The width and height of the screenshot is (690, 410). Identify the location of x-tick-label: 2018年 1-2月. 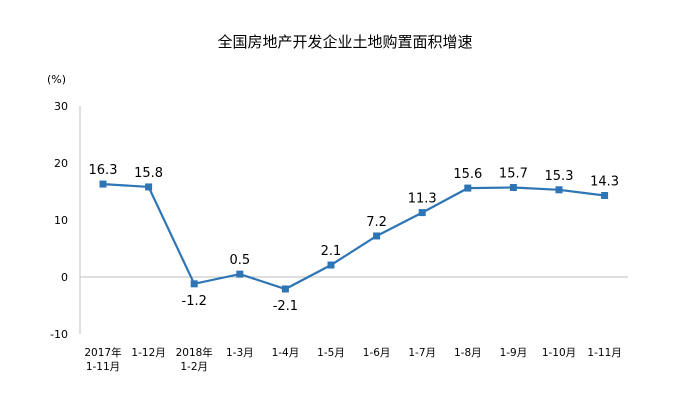
(194, 359).